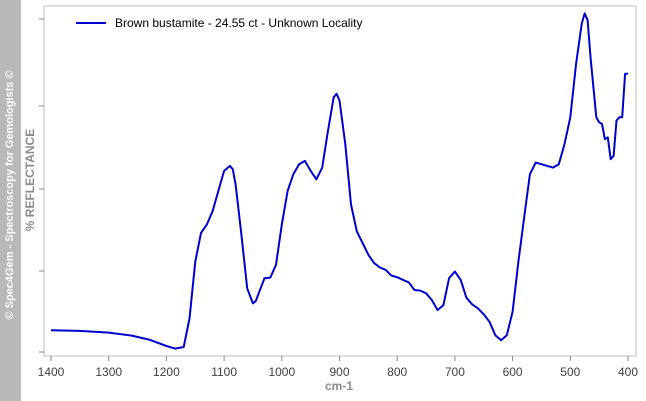 This screenshot has width=646, height=401. I want to click on x-tick-label: 1200, so click(166, 372).